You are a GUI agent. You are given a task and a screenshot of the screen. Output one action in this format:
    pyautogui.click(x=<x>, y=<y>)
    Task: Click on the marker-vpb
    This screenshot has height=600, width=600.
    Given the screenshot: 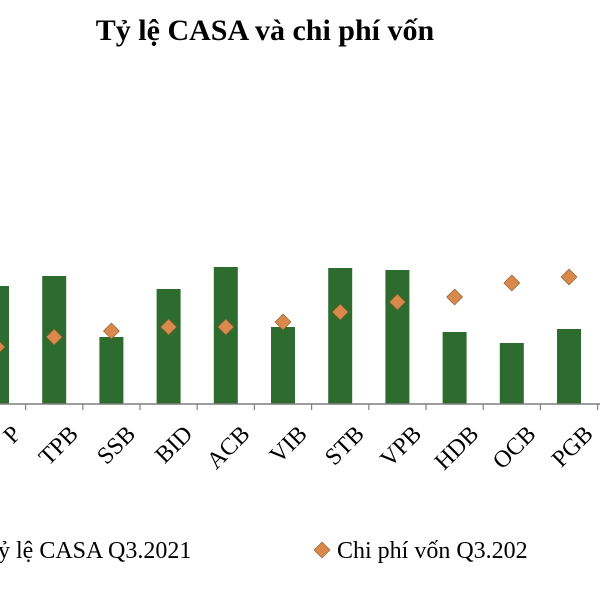 What is the action you would take?
    pyautogui.click(x=397, y=302)
    